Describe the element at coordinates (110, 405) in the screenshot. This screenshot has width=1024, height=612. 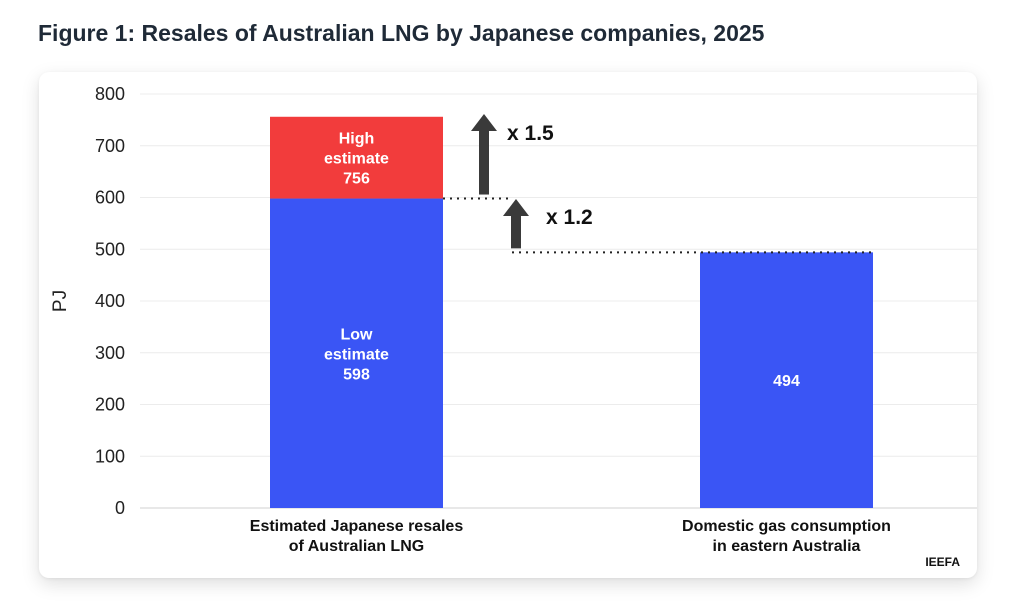
I see `y-tick-label: 200` at that location.